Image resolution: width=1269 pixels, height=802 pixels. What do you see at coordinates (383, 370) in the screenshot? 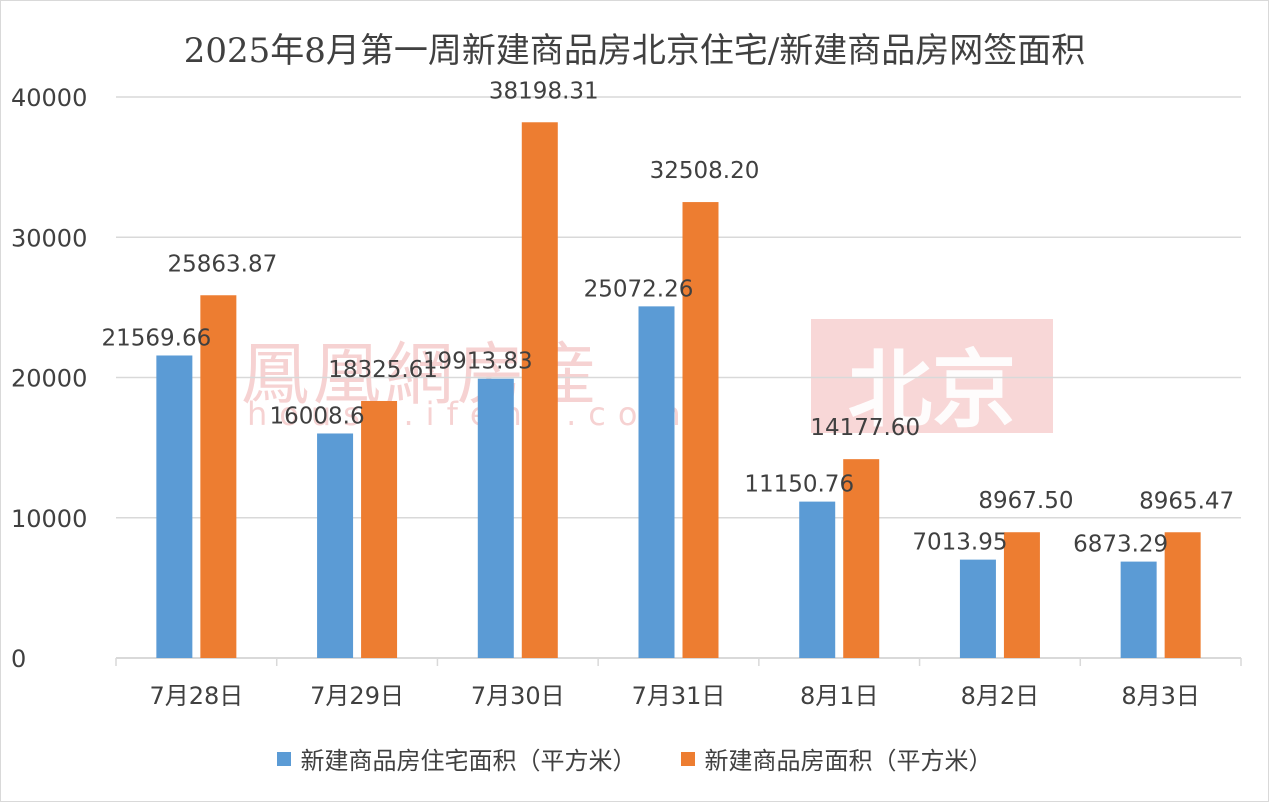
I see `data-label-series2: 18325.61` at bounding box center [383, 370].